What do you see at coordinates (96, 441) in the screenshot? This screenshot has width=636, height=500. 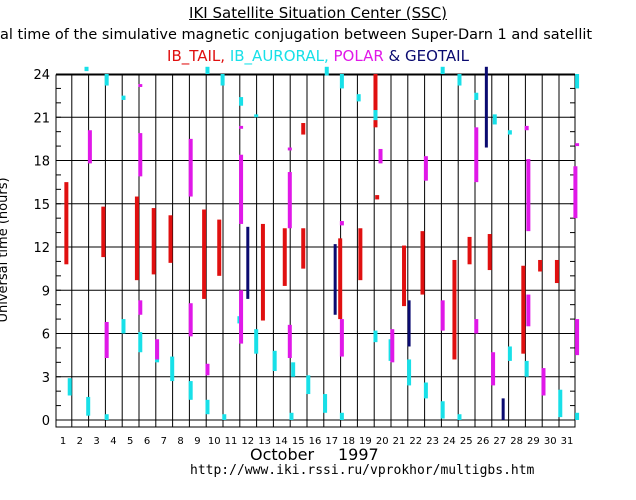 I see `x-tick-label: 3` at bounding box center [96, 441].